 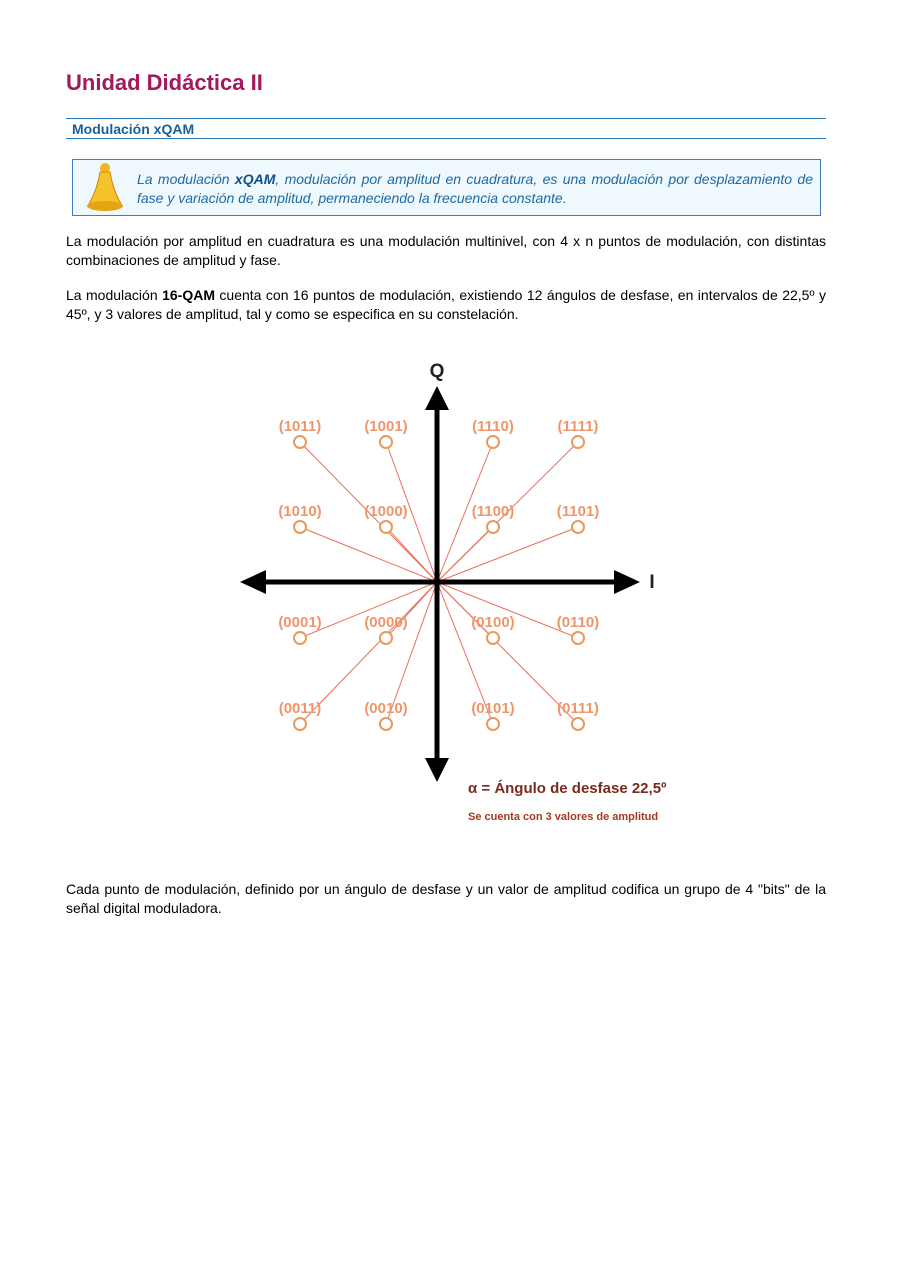 I want to click on axis-label-q: Q, so click(x=437, y=371).